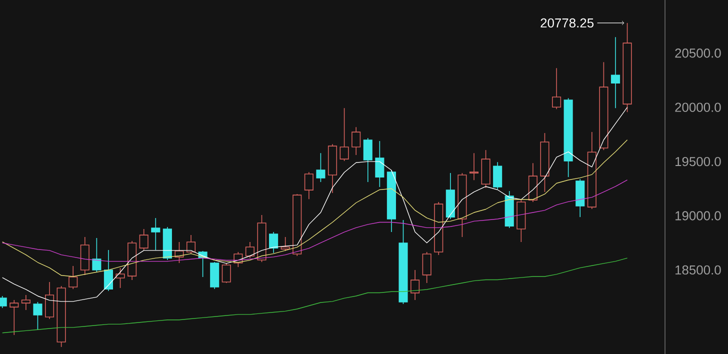 This screenshot has width=728, height=354. I want to click on y-tick-label: 20500.0, so click(698, 53).